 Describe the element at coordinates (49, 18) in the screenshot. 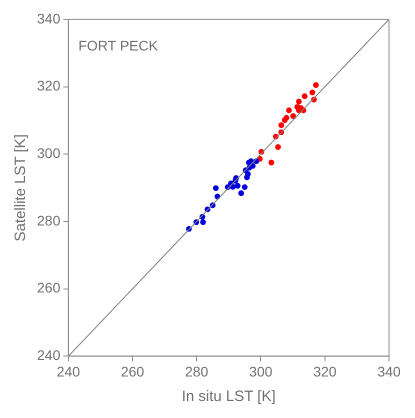

I see `y-tick-label: 340` at that location.